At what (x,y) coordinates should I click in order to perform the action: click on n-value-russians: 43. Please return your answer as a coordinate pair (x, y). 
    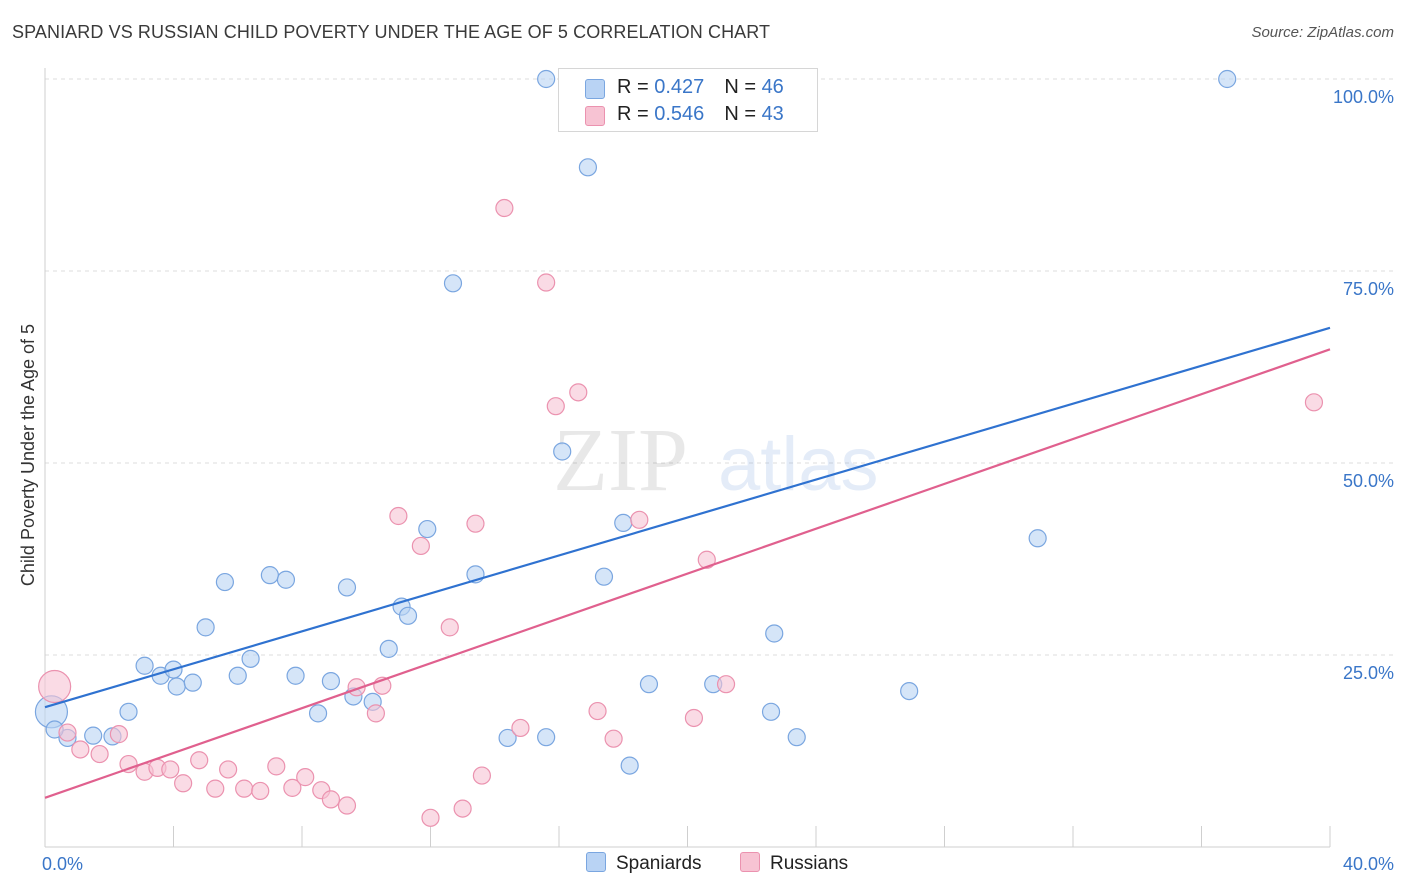
    Looking at the image, I should click on (772, 114).